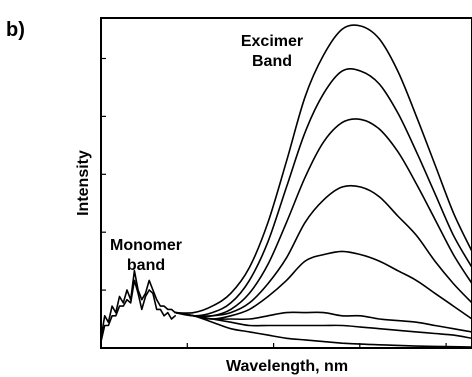 The image size is (472, 377). Describe the element at coordinates (146, 245) in the screenshot. I see `monomer-annotation-line1: Monomer` at that location.